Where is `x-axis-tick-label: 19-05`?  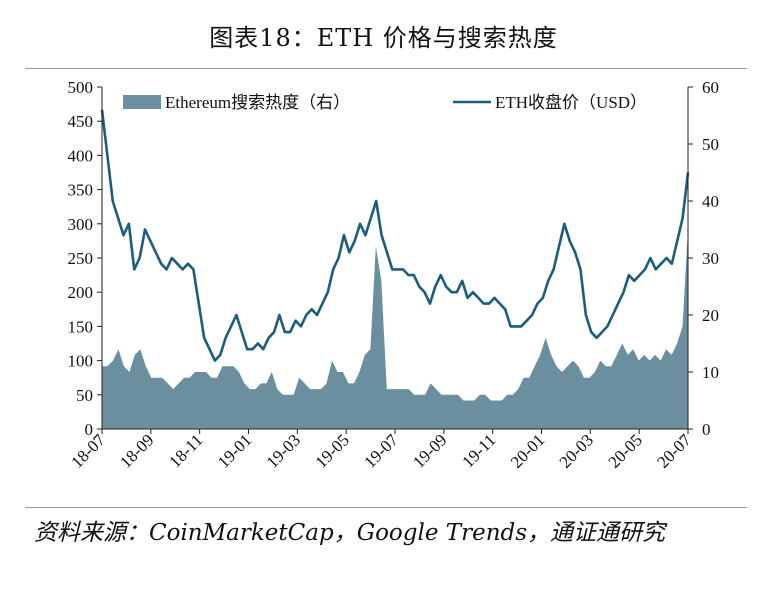
x-axis-tick-label: 19-05 is located at coordinates (332, 450).